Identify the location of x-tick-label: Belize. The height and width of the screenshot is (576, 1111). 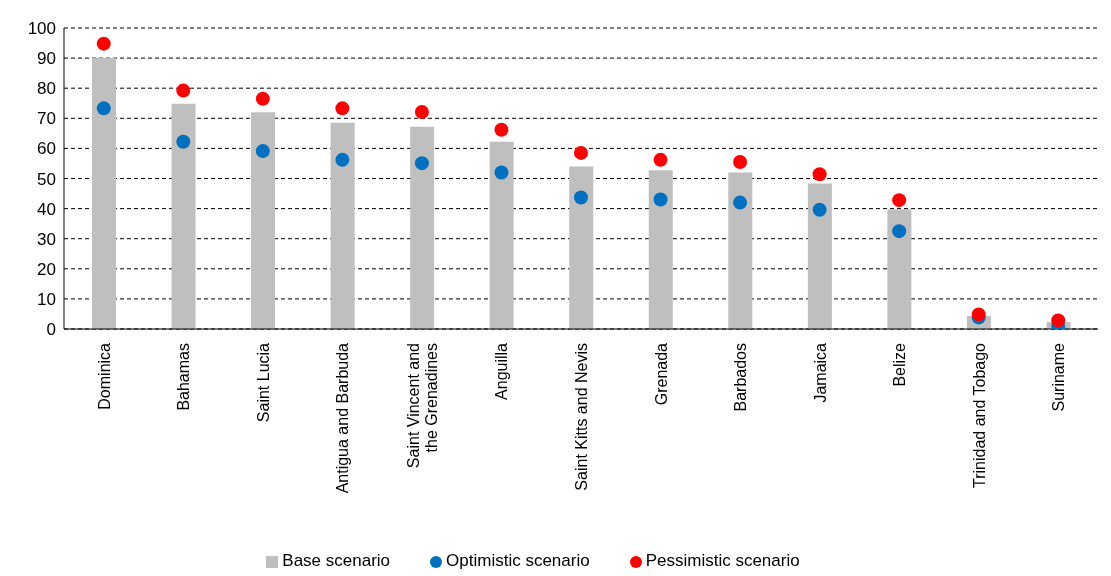
(900, 364).